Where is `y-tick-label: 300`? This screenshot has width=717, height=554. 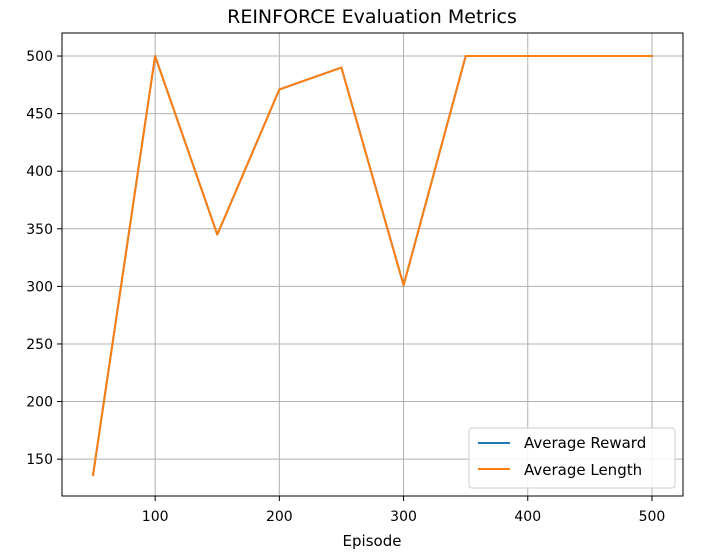
y-tick-label: 300 is located at coordinates (39, 287).